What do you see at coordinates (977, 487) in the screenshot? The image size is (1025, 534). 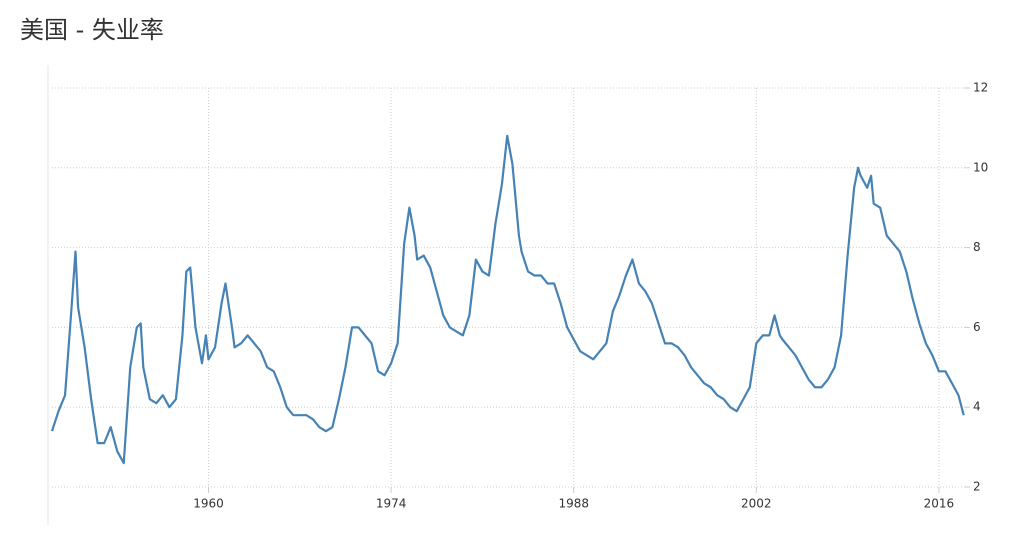 I see `y-tick-label: 2` at bounding box center [977, 487].